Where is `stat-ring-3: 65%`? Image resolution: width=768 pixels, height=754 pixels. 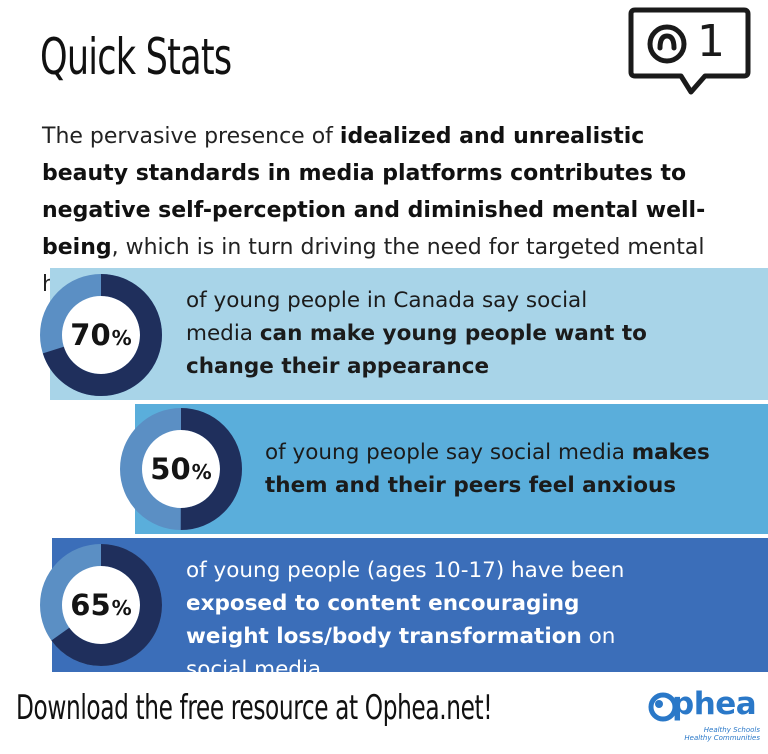 stat-ring-3: 65% is located at coordinates (101, 605).